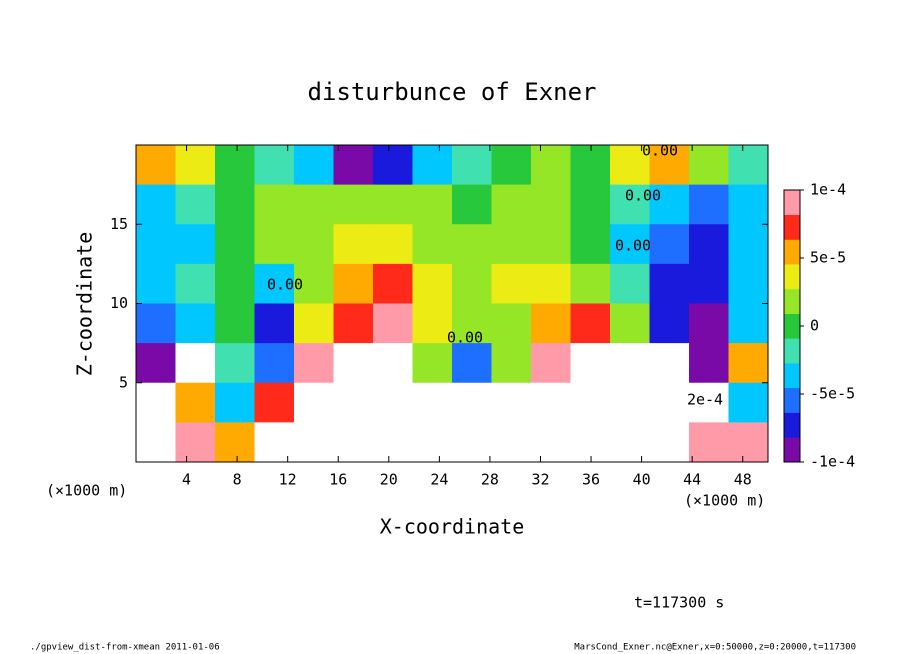 Image resolution: width=904 pixels, height=654 pixels. What do you see at coordinates (828, 258) in the screenshot?
I see `colorbar-tick-label: 5e-5` at bounding box center [828, 258].